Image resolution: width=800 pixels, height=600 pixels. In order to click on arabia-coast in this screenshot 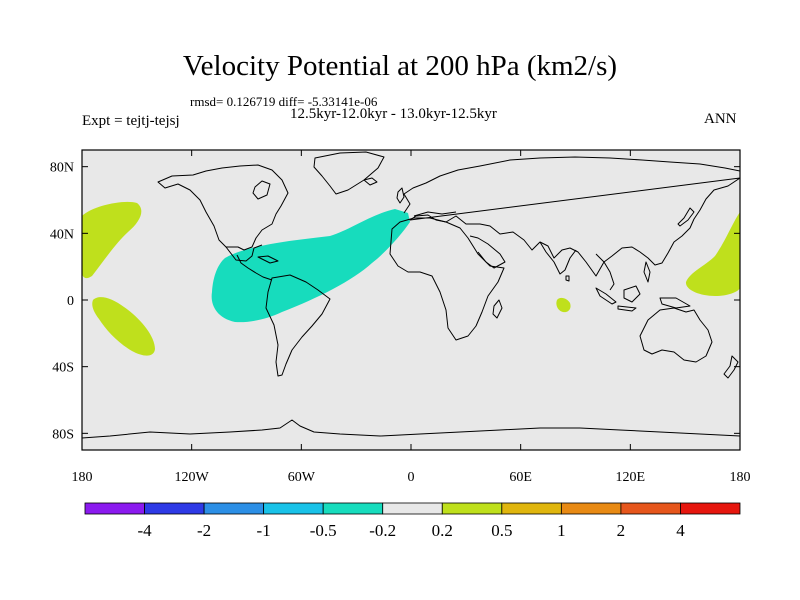, I will do `click(487, 252)`.